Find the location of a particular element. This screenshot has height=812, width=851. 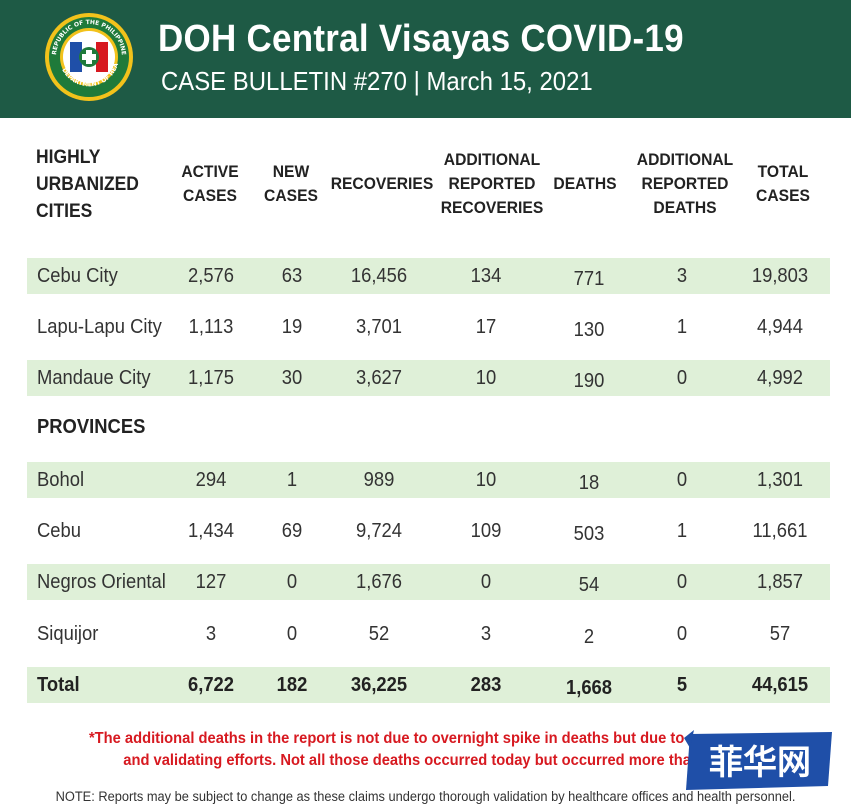

header-additional-deaths: ADDITIONAL REPORTED DEATHS is located at coordinates (685, 183).